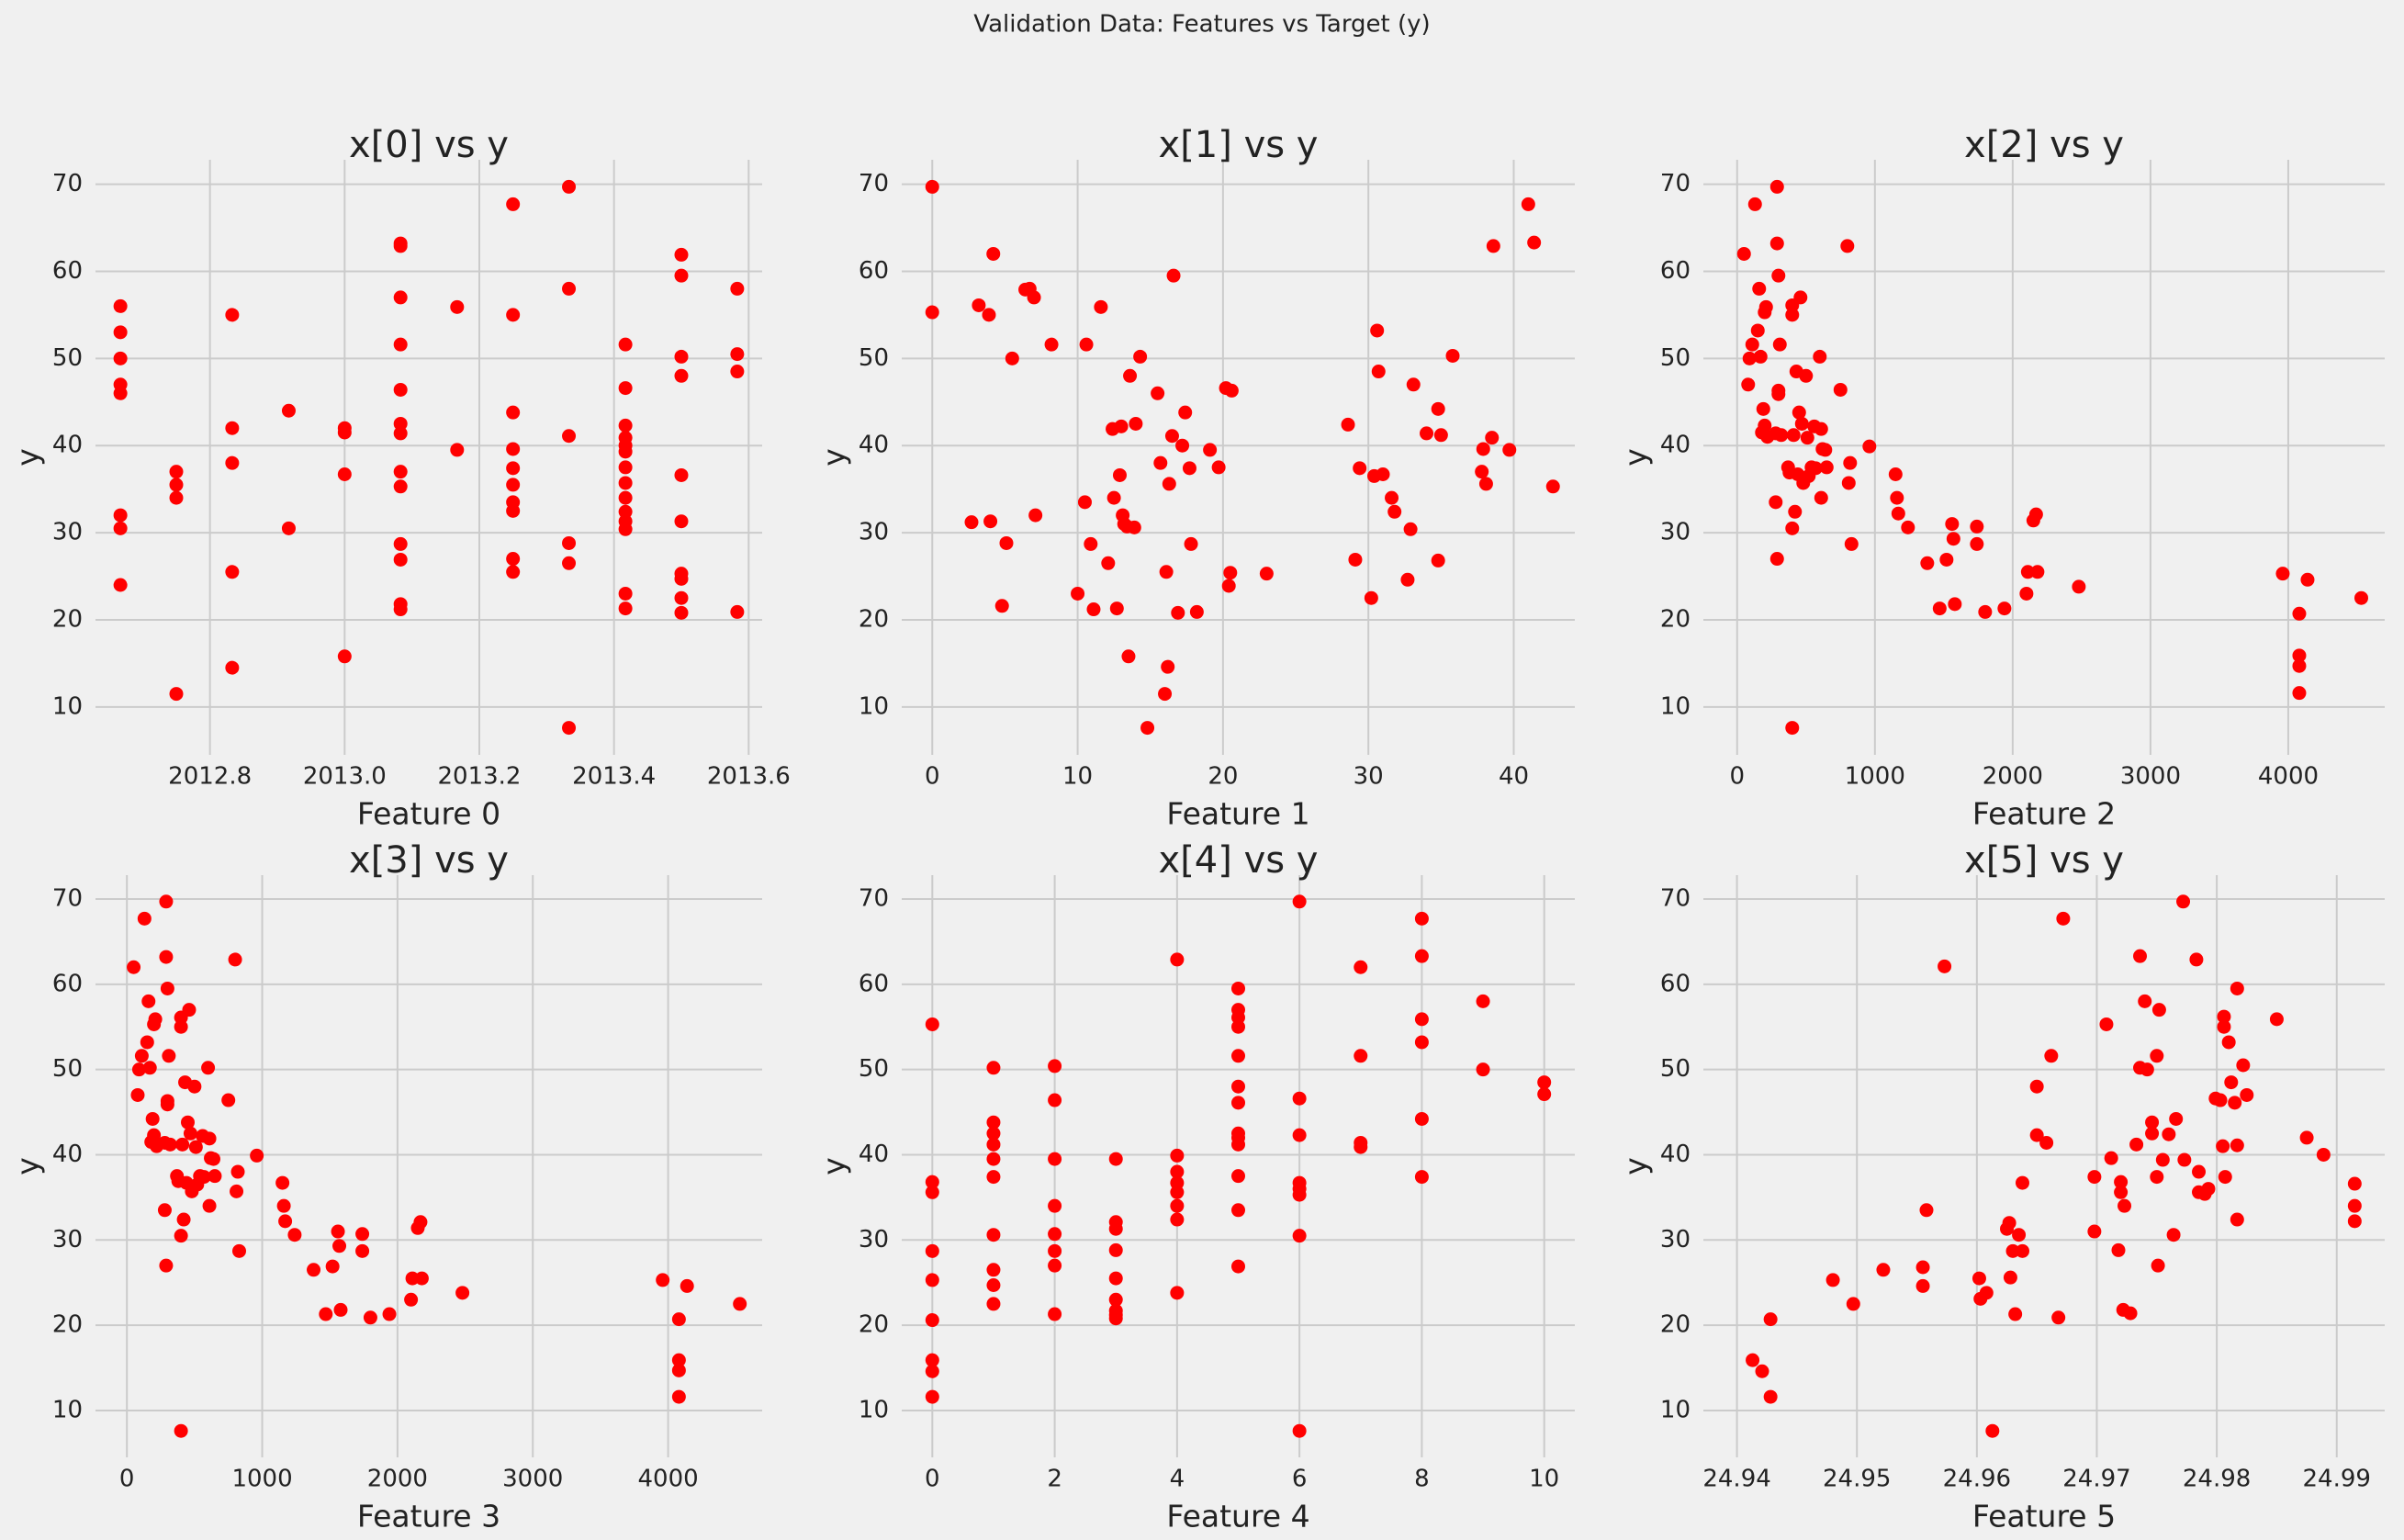 This screenshot has height=1540, width=2404. What do you see at coordinates (1077, 777) in the screenshot?
I see `x-tick-label: 10` at bounding box center [1077, 777].